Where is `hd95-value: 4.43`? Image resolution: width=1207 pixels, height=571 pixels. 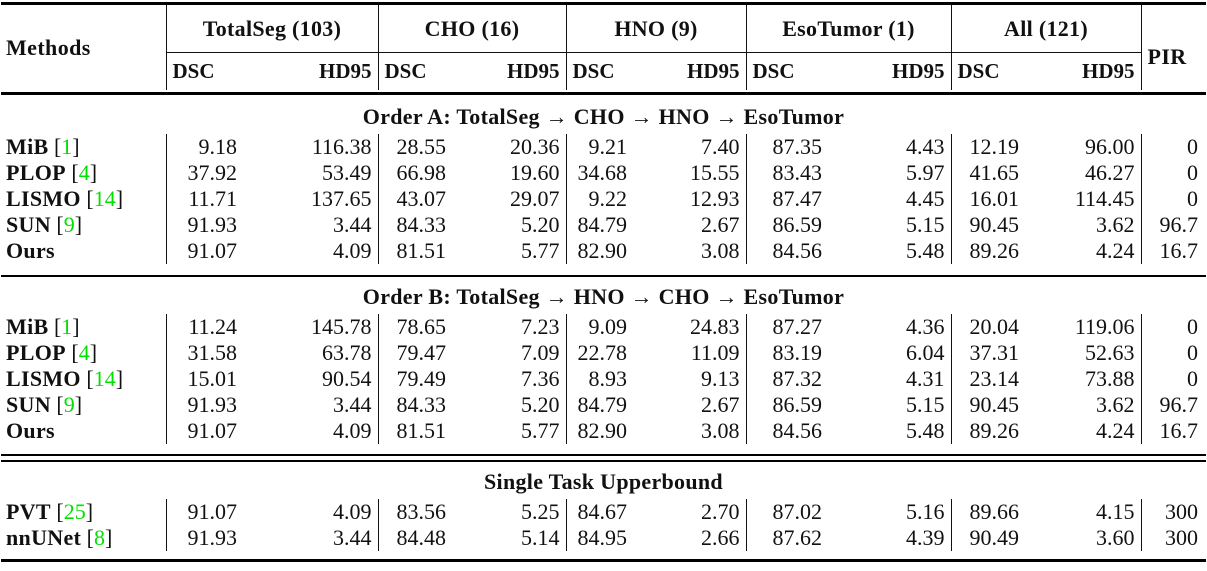
hd95-value: 4.43 is located at coordinates (899, 147).